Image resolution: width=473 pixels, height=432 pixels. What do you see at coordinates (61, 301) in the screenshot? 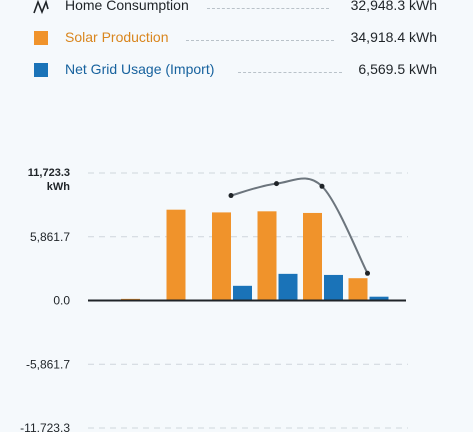
I see `y-tick-label: 0.0` at bounding box center [61, 301].